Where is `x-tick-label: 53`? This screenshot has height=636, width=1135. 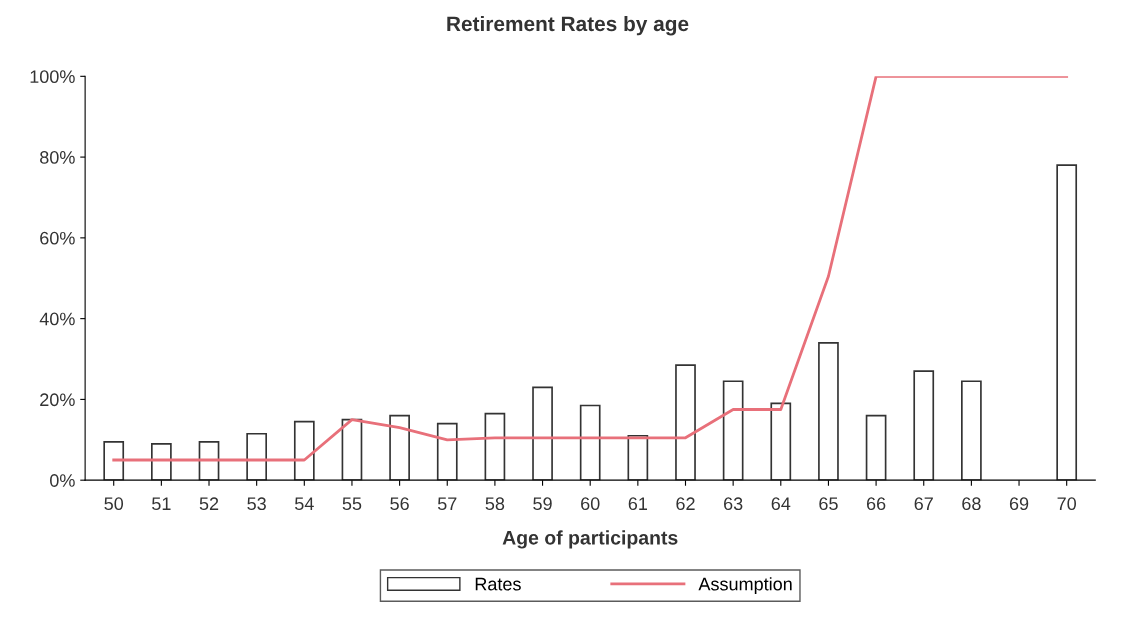
x-tick-label: 53 is located at coordinates (256, 504).